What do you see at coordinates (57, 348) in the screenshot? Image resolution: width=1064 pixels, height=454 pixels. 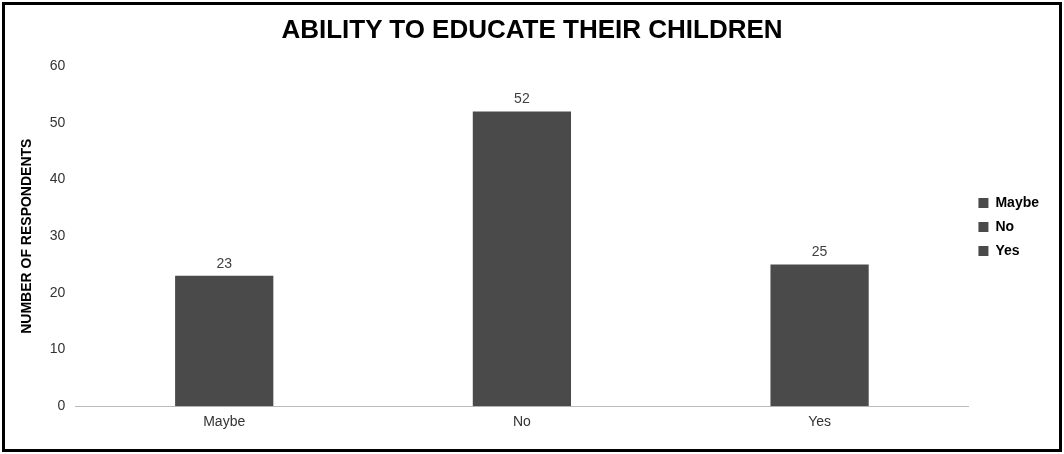 I see `y-tick-label: 10` at bounding box center [57, 348].